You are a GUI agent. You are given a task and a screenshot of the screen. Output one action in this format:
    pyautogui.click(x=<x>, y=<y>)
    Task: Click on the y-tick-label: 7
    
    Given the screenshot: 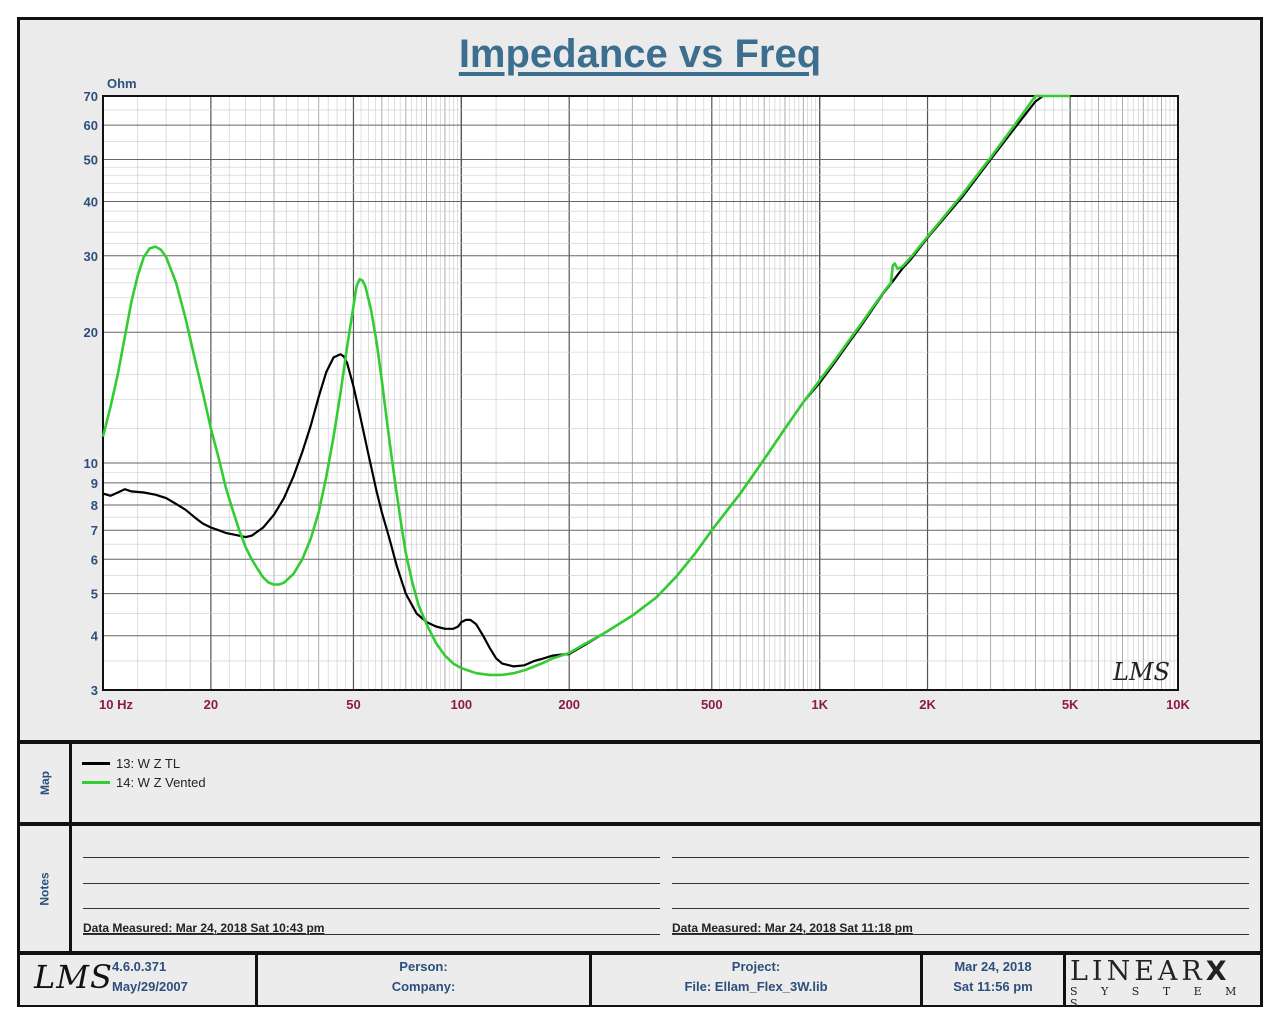 What is the action you would take?
    pyautogui.click(x=94, y=530)
    